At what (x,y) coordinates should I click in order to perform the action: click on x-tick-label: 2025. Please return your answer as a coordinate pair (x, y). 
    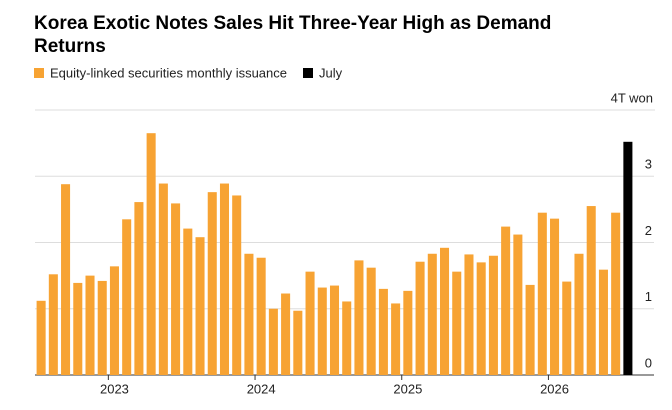
    Looking at the image, I should click on (407, 388).